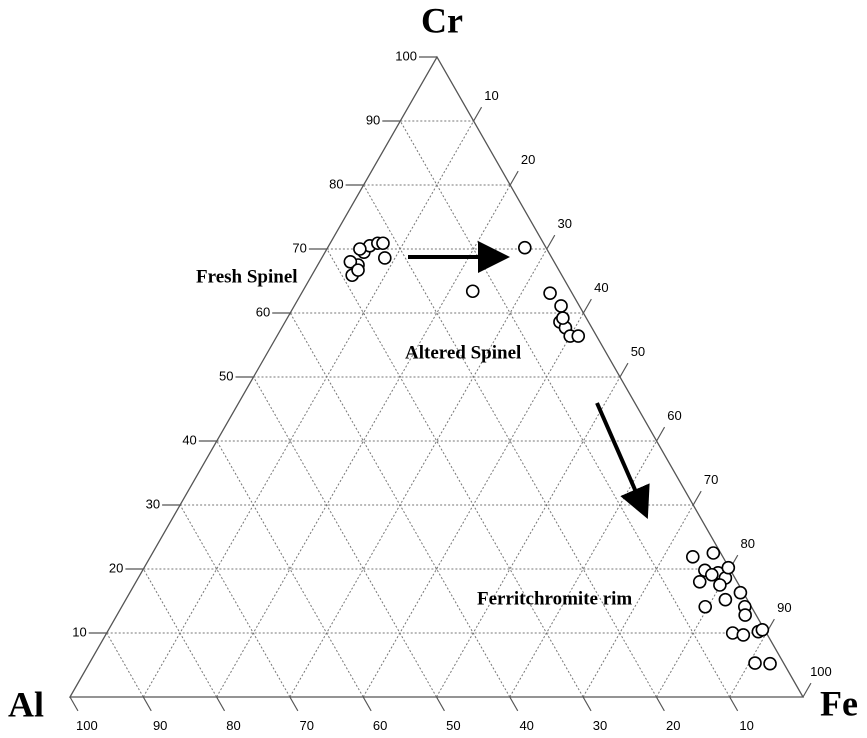 This screenshot has height=738, width=867. What do you see at coordinates (554, 598) in the screenshot?
I see `annotation: Ferritchromite rim` at bounding box center [554, 598].